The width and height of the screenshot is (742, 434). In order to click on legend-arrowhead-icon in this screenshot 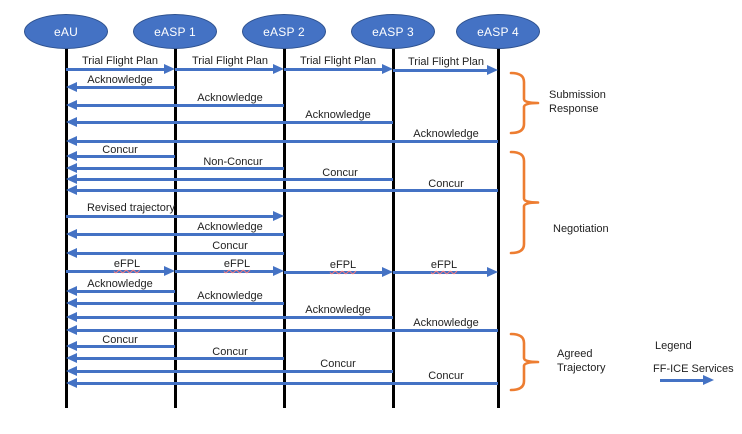, I will do `click(708, 380)`.